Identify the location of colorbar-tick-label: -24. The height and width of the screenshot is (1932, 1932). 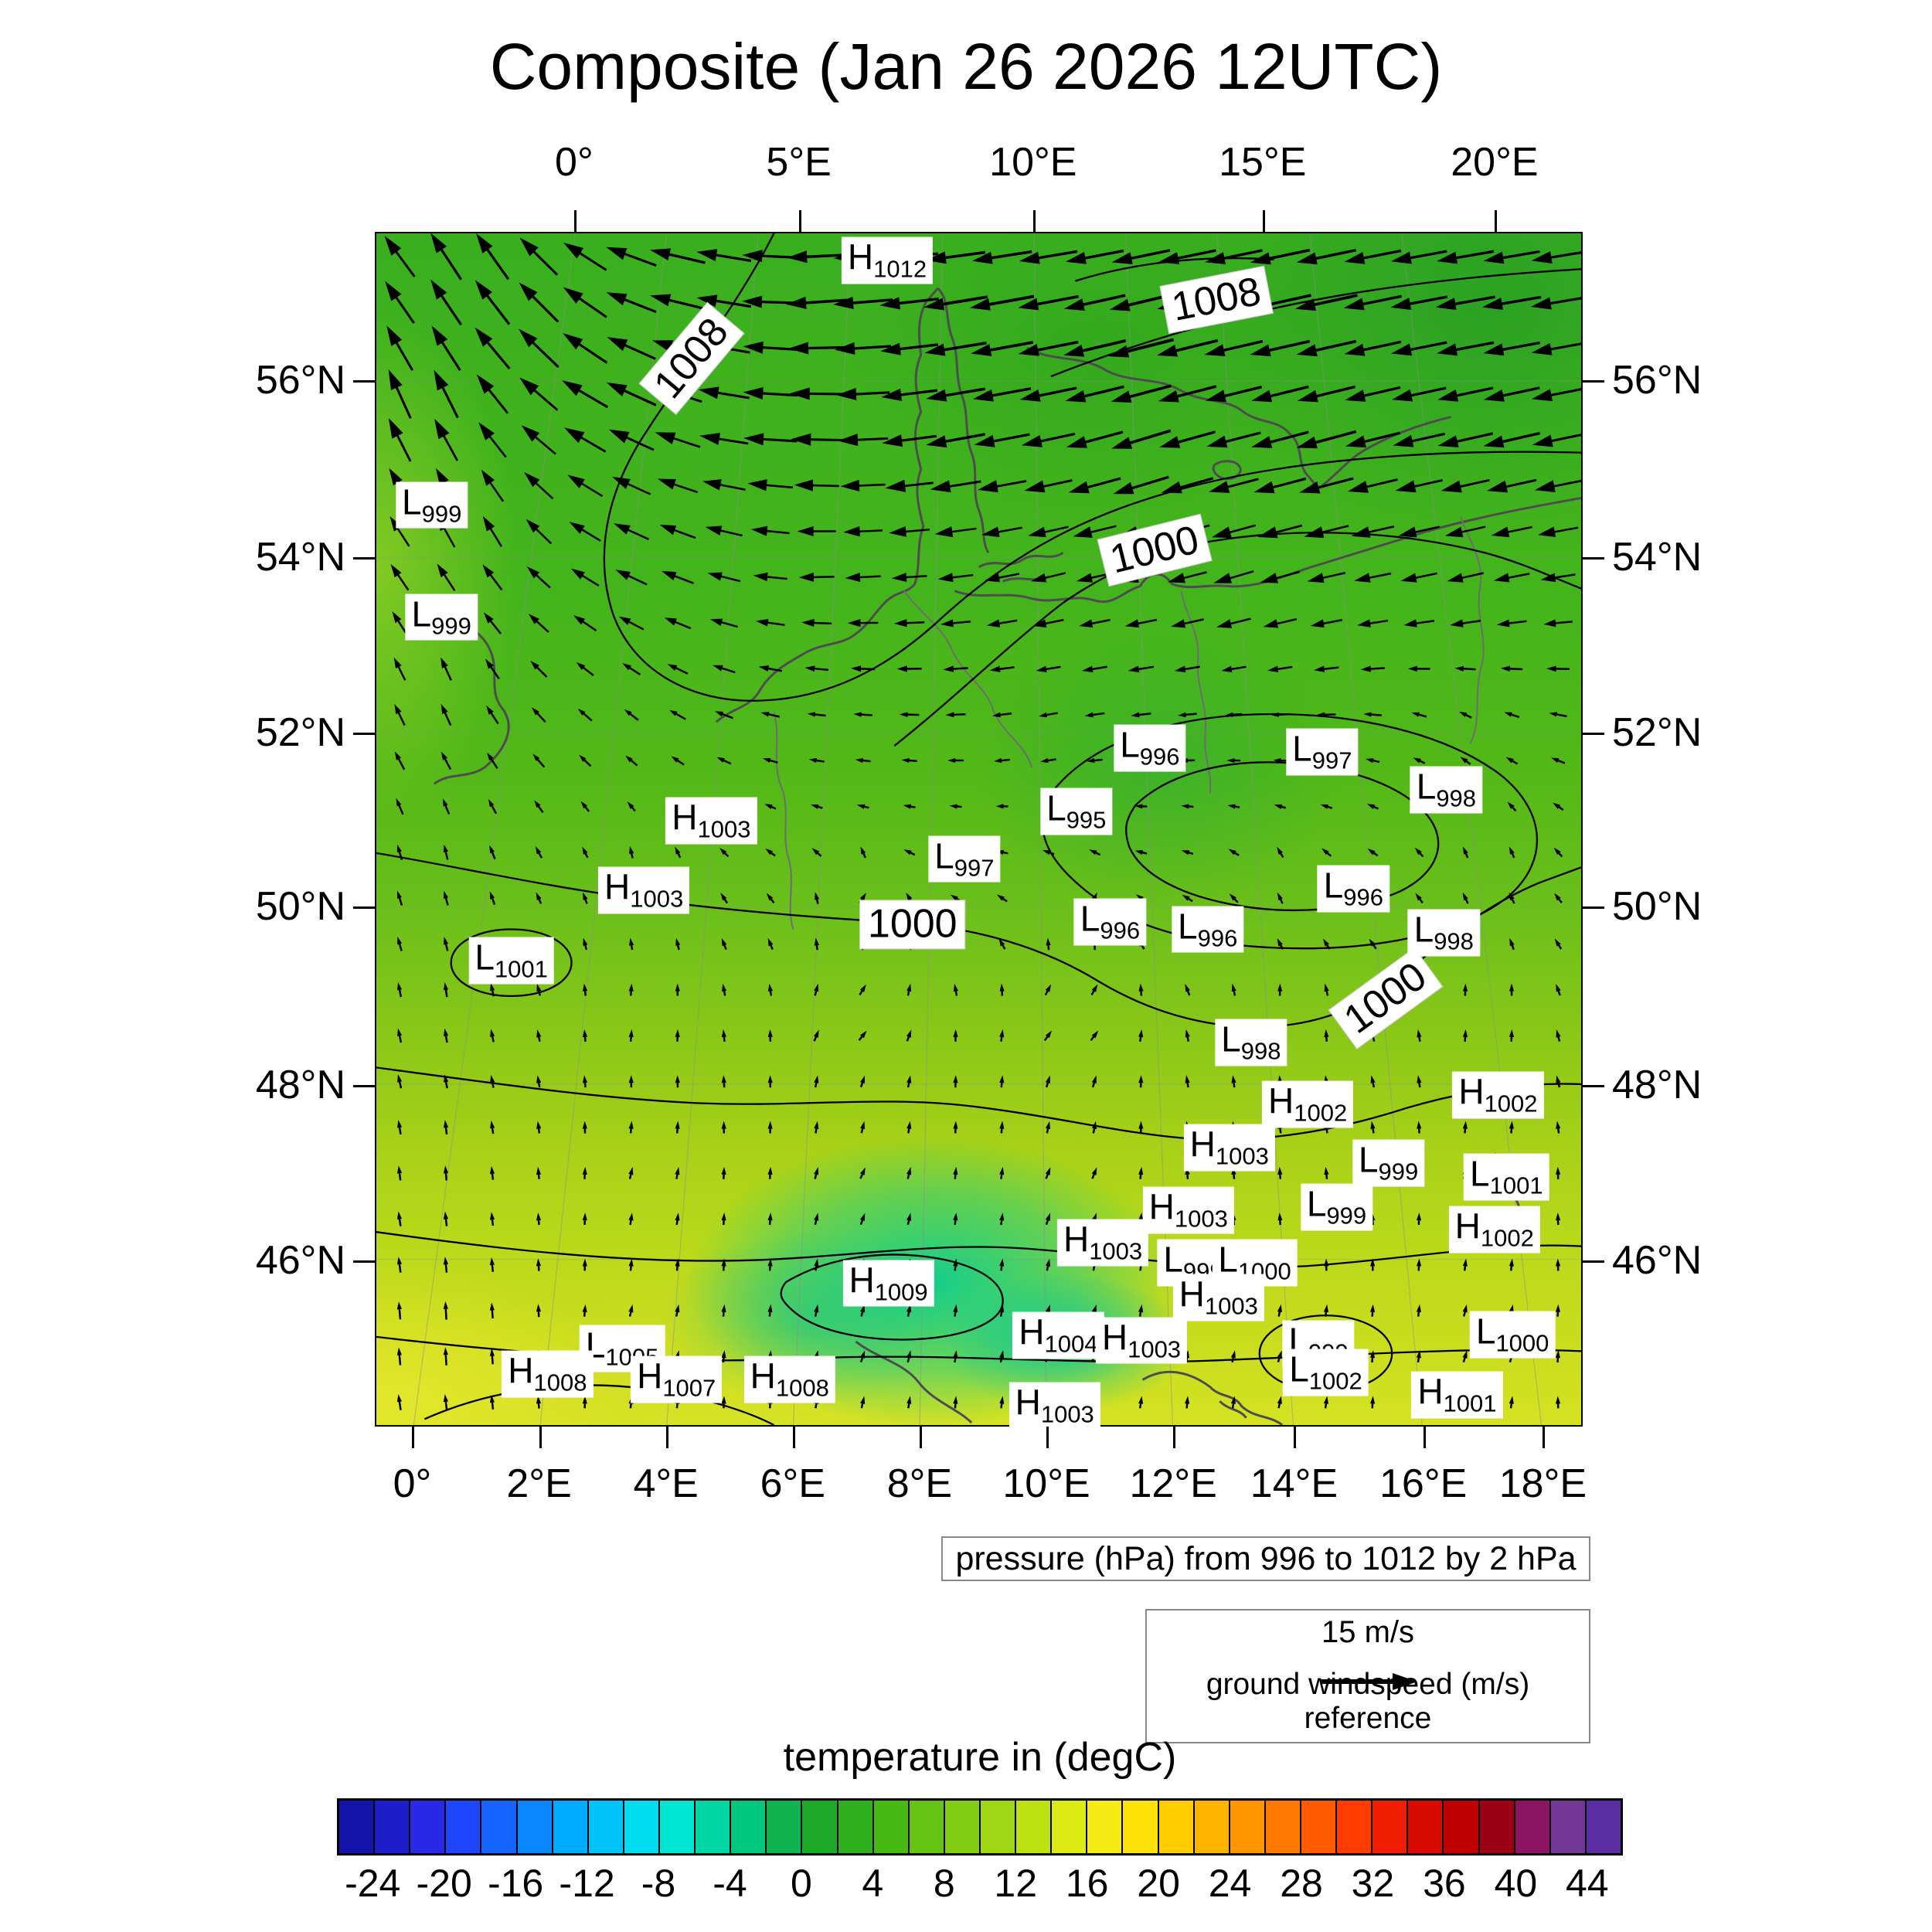
(373, 1884).